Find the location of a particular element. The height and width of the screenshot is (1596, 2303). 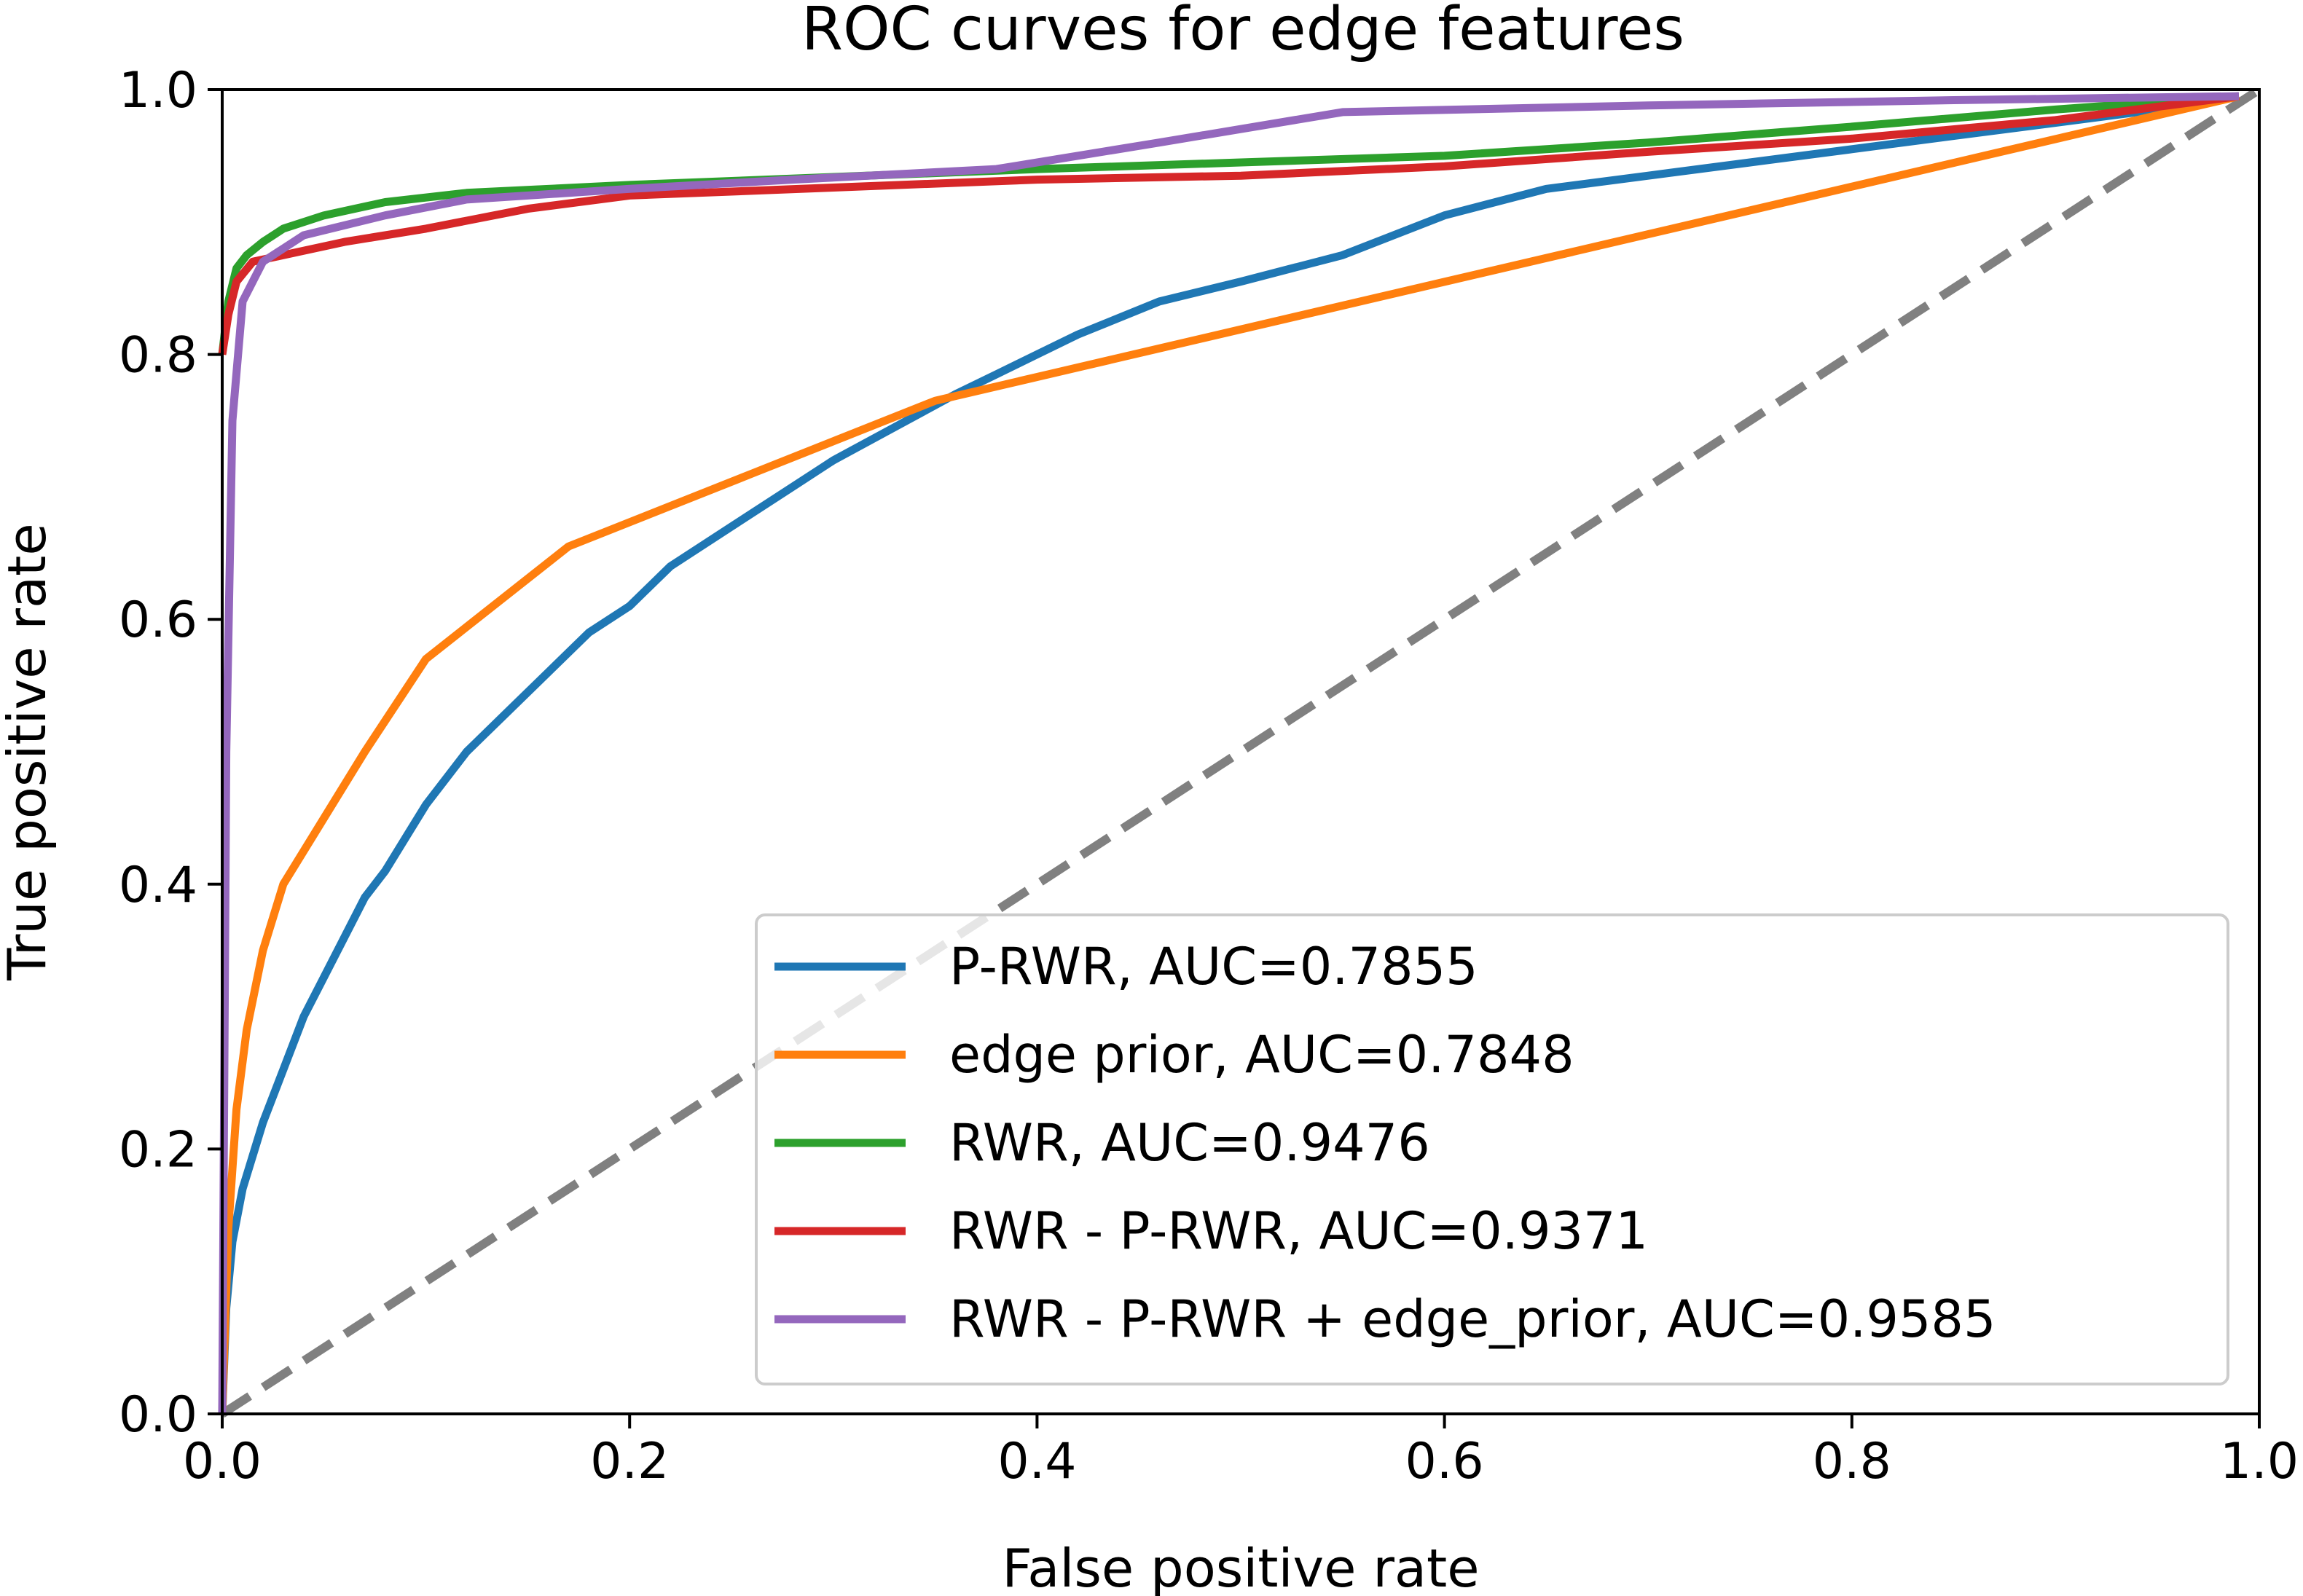

x-tick-label: 0.2 is located at coordinates (629, 1461).